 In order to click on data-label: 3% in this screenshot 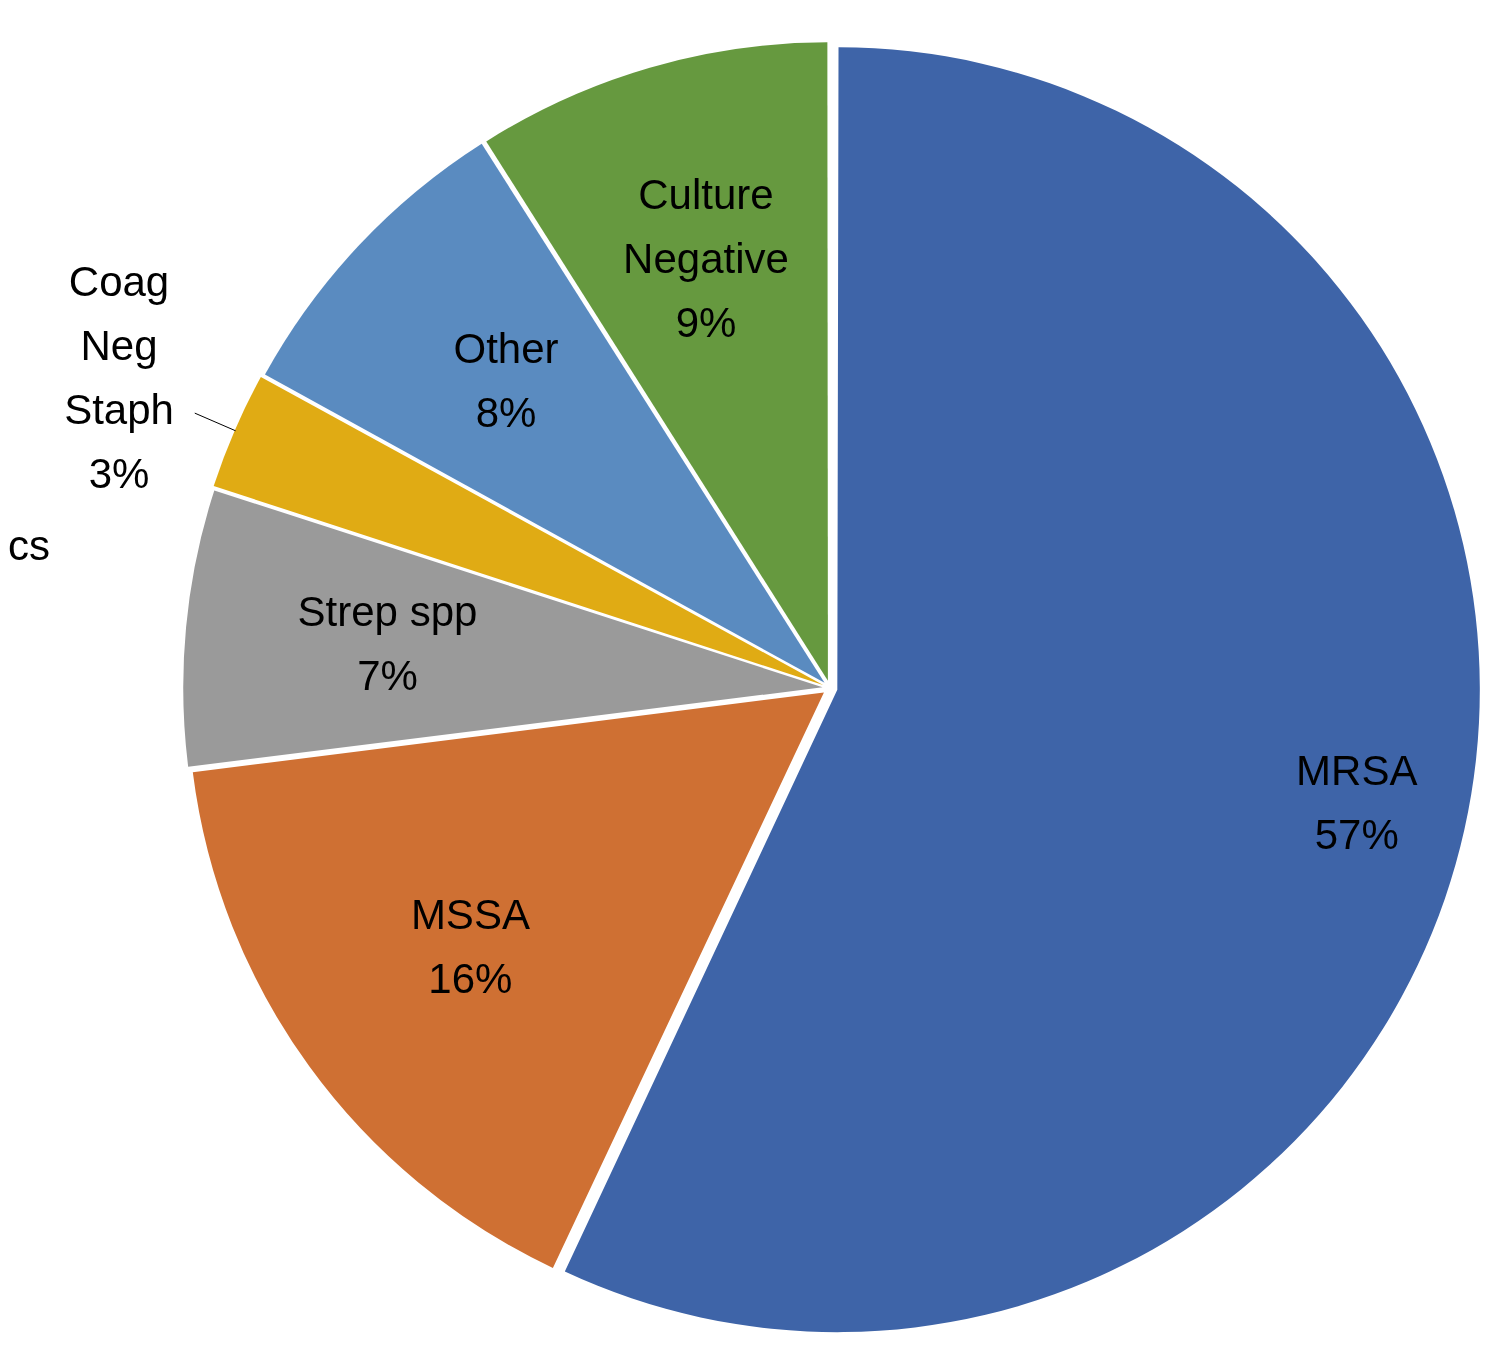, I will do `click(119, 473)`.